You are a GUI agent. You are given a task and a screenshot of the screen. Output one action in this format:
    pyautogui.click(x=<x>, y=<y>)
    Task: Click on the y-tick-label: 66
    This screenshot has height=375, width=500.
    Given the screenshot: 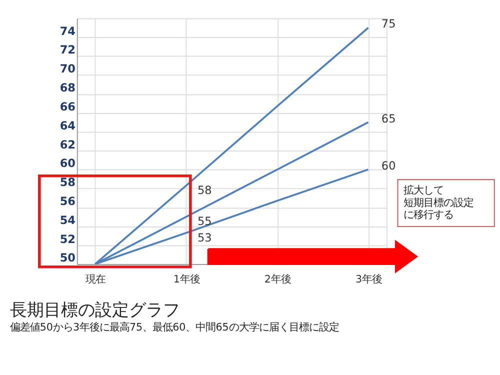 What is the action you would take?
    pyautogui.click(x=68, y=107)
    